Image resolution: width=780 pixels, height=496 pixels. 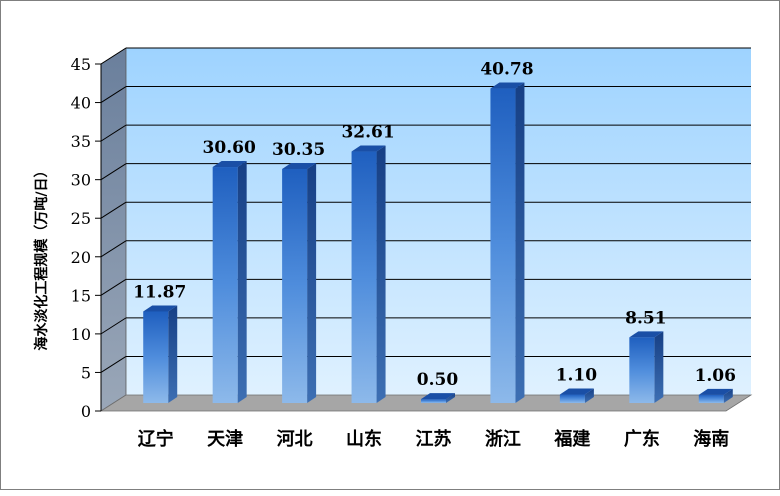 What do you see at coordinates (113, 229) in the screenshot?
I see `side-wall` at bounding box center [113, 229].